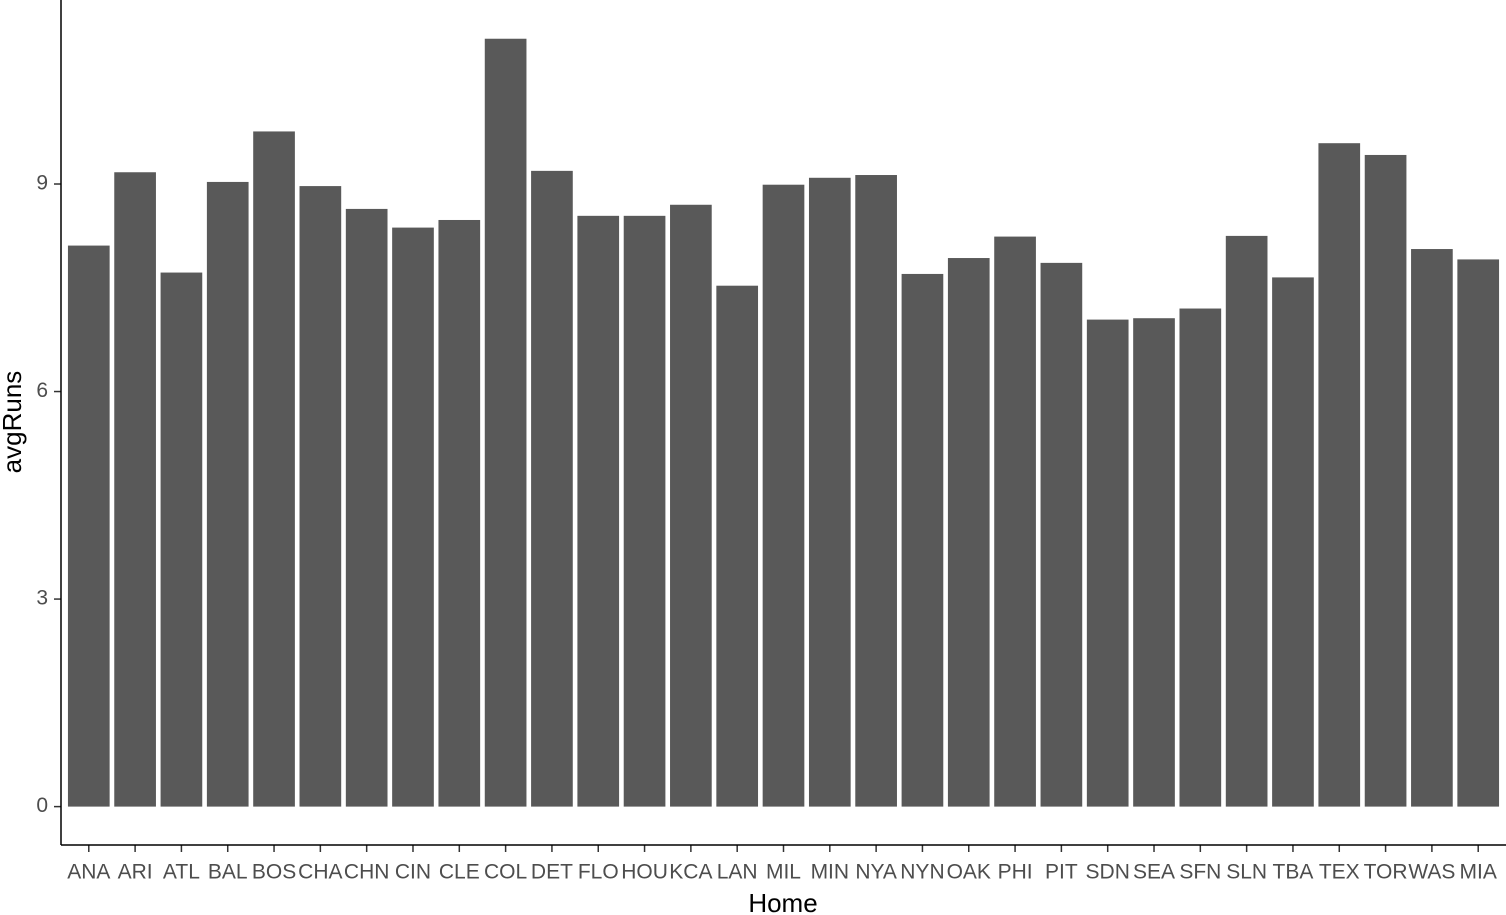 The height and width of the screenshot is (915, 1506). Describe the element at coordinates (782, 901) in the screenshot. I see `x-axis-title: Home` at that location.